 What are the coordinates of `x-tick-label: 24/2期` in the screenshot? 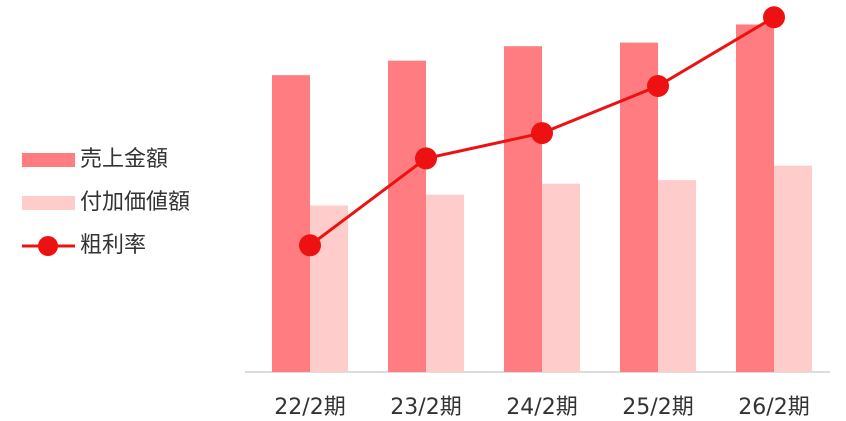 It's located at (541, 407).